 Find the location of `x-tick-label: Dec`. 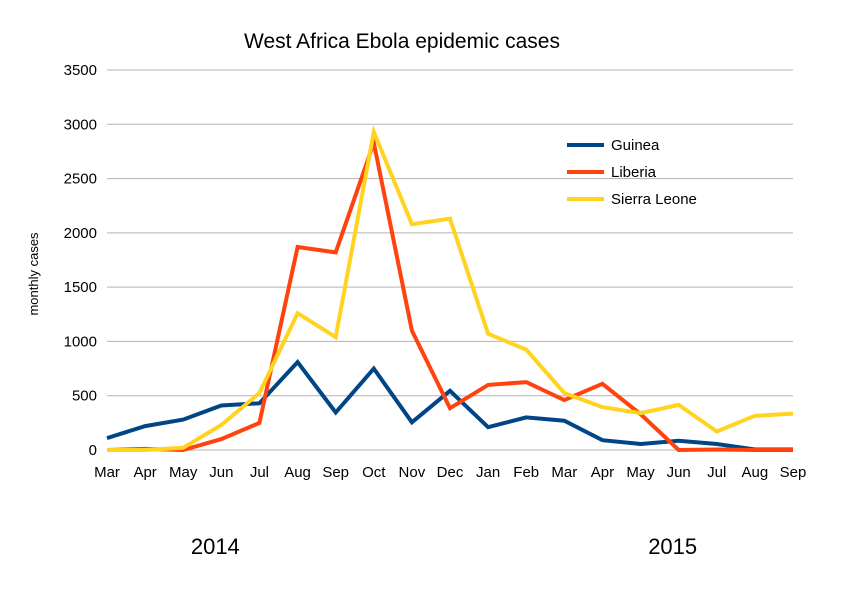

x-tick-label: Dec is located at coordinates (450, 472).